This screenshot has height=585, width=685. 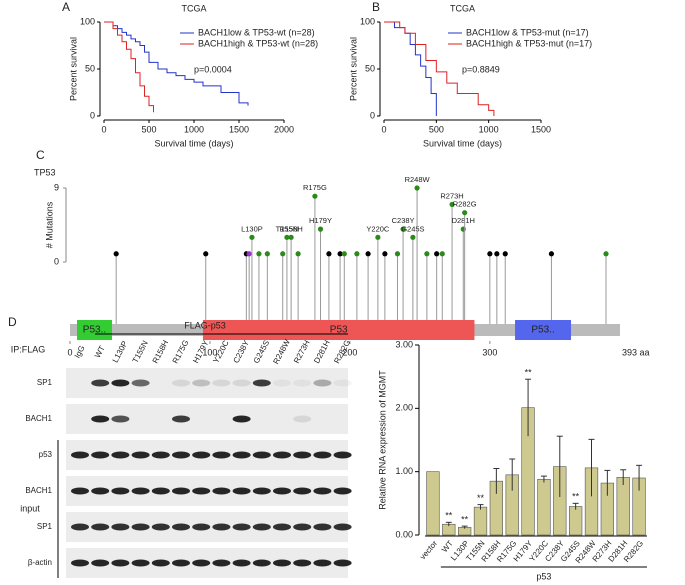 What do you see at coordinates (376, 7) in the screenshot?
I see `panel-letter: B` at bounding box center [376, 7].